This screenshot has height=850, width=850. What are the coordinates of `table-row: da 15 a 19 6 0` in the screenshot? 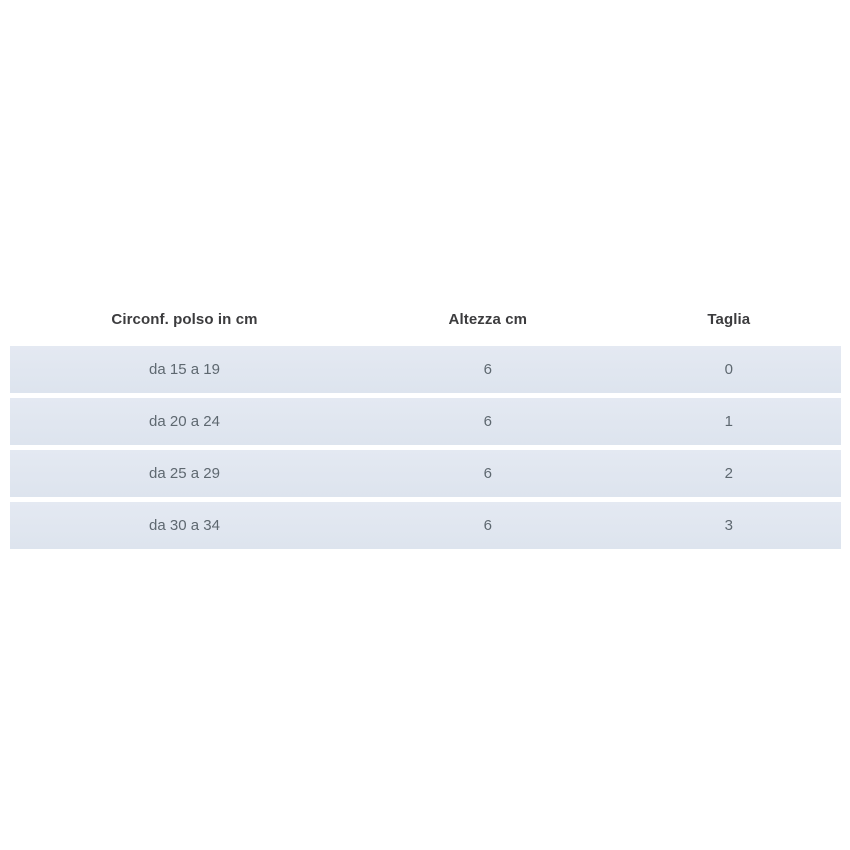 It's located at (425, 369).